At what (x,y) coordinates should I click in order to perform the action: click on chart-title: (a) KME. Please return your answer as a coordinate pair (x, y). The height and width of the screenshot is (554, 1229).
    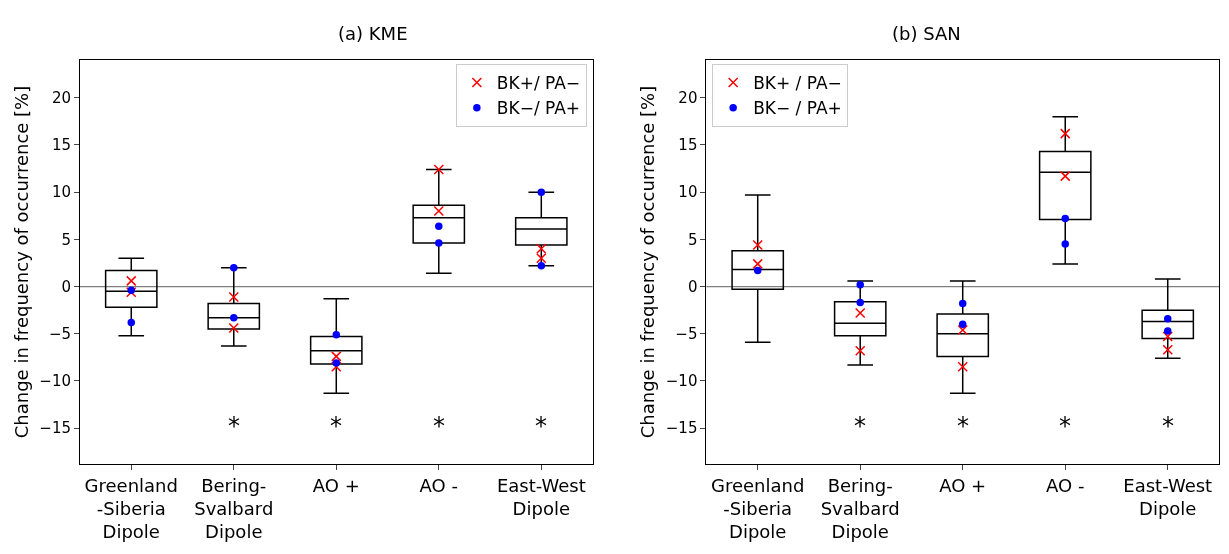
    Looking at the image, I should click on (373, 33).